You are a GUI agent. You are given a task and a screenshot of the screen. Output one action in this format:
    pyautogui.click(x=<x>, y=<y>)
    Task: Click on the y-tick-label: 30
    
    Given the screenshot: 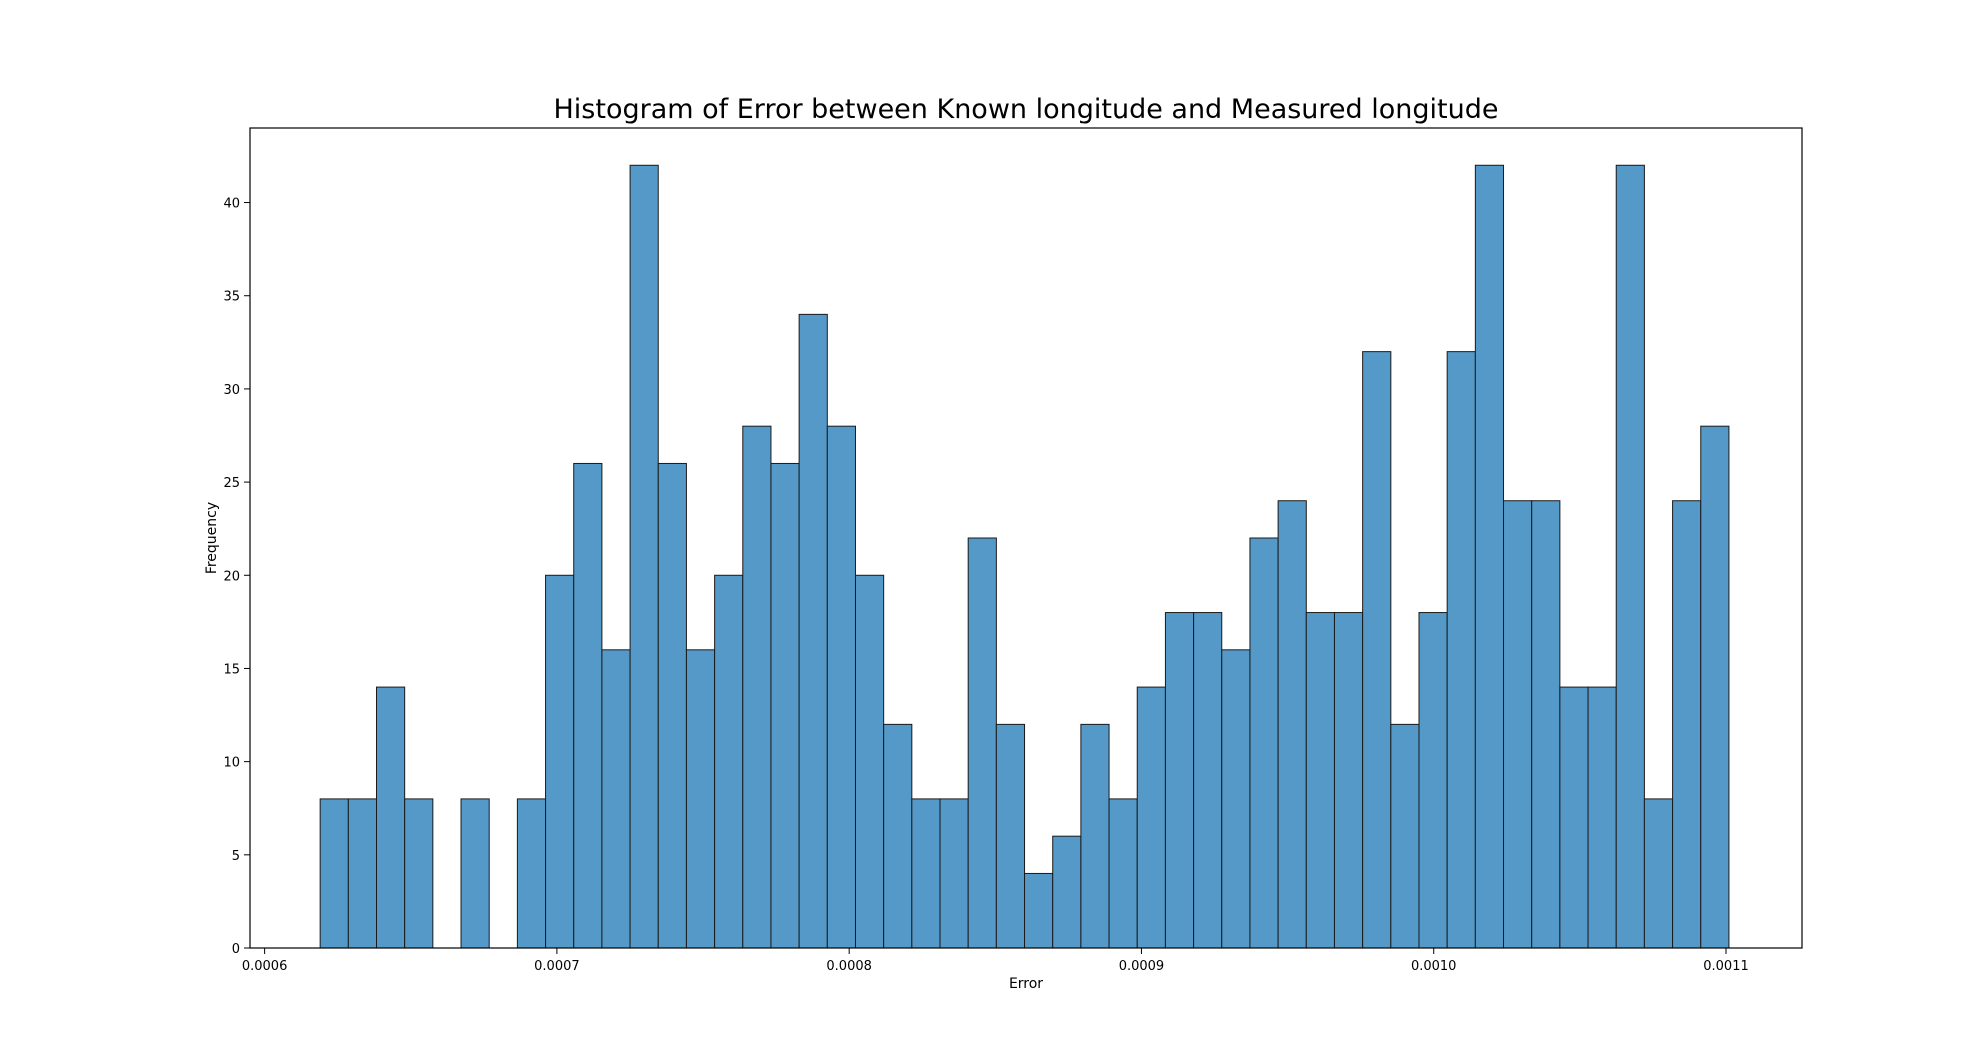 What is the action you would take?
    pyautogui.click(x=231, y=390)
    